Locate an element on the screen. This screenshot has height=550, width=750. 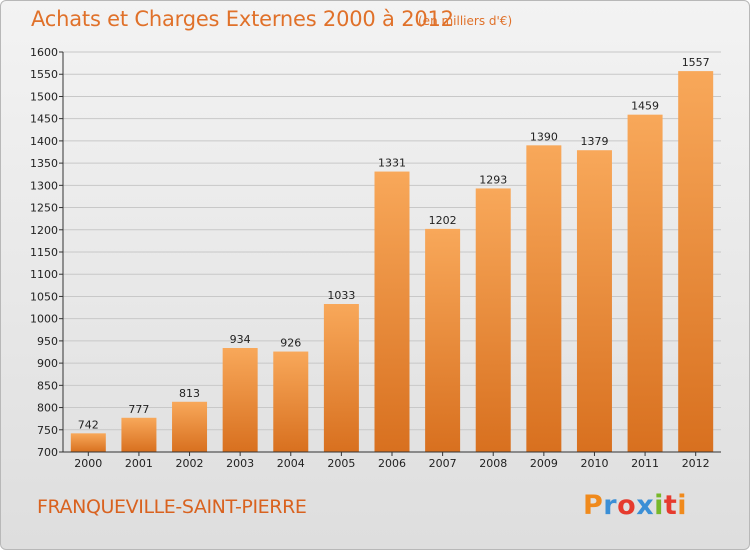
x-tick-label: 2011 is located at coordinates (645, 463).